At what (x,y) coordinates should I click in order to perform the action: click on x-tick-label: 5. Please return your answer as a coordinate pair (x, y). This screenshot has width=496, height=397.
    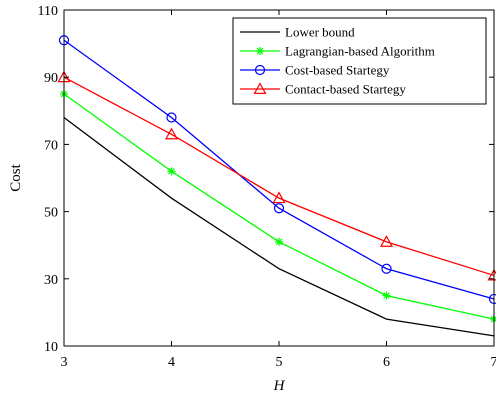
    Looking at the image, I should click on (279, 362).